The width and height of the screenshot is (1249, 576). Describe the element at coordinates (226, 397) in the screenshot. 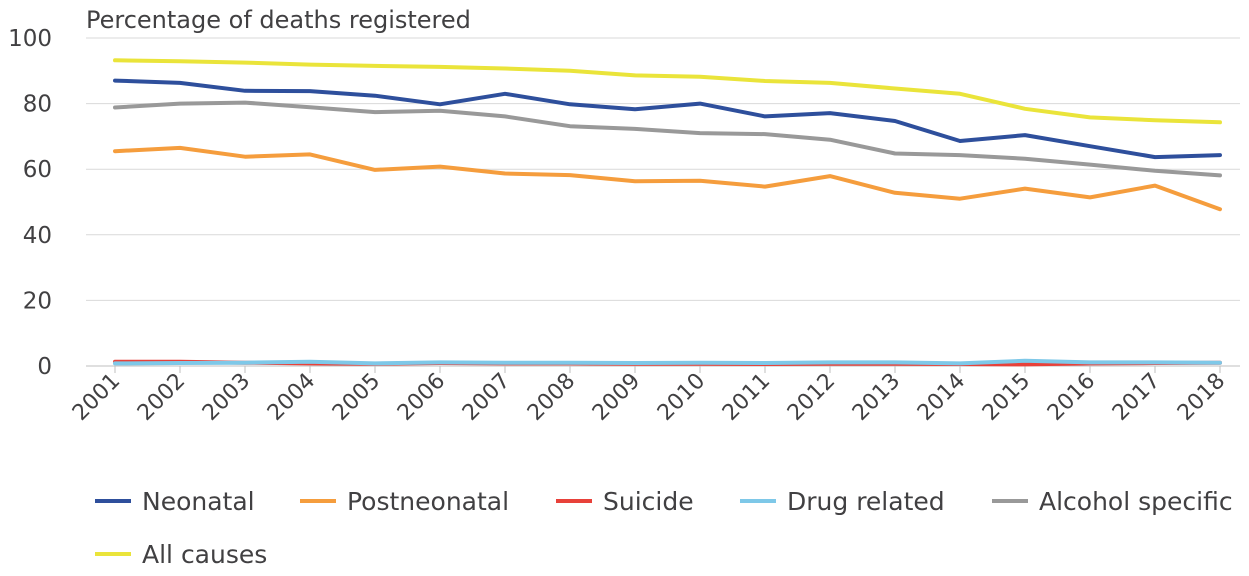

I see `x-tick-label: 2003` at that location.